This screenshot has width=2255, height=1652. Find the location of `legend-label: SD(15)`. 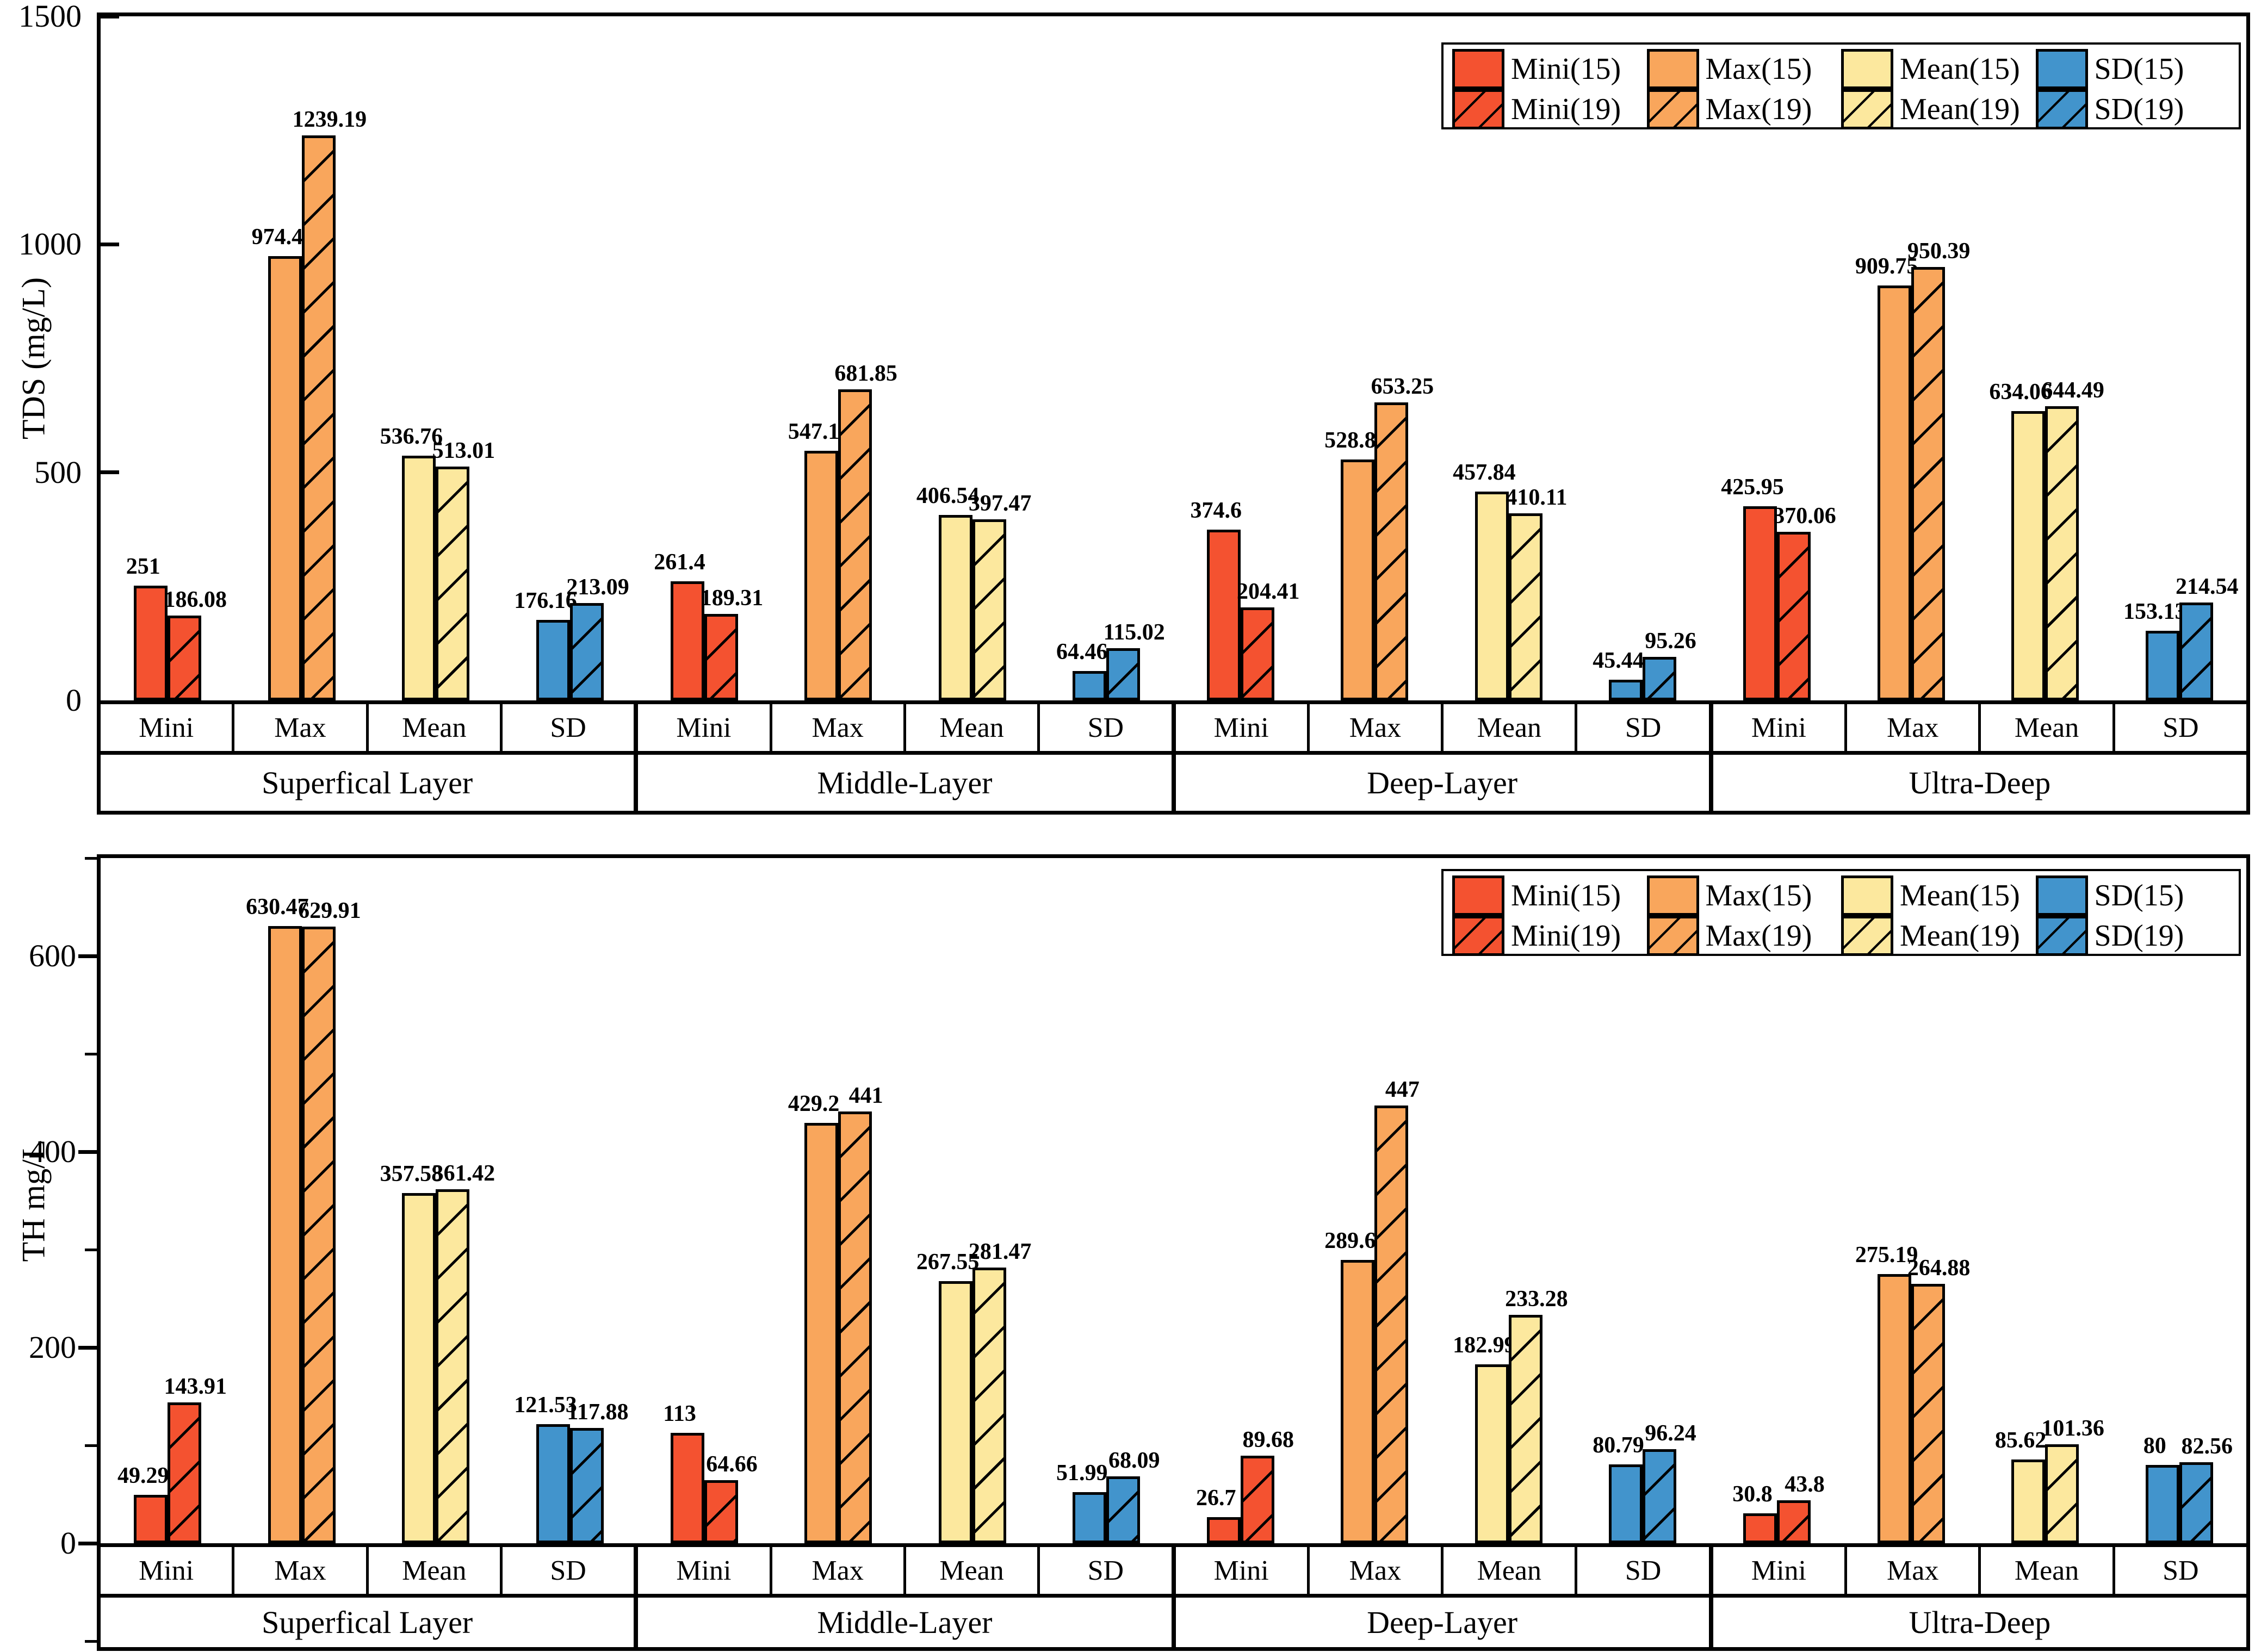

legend-label: SD(15) is located at coordinates (2139, 895).